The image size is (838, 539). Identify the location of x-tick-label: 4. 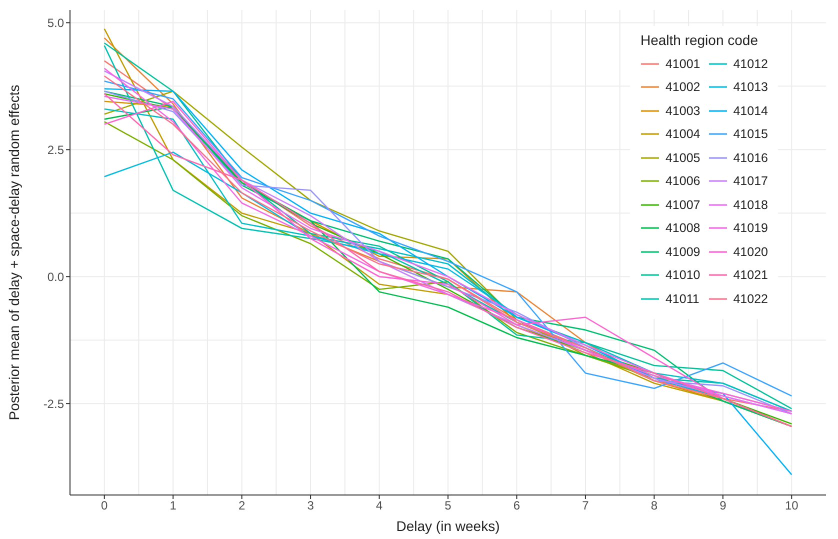
(379, 505).